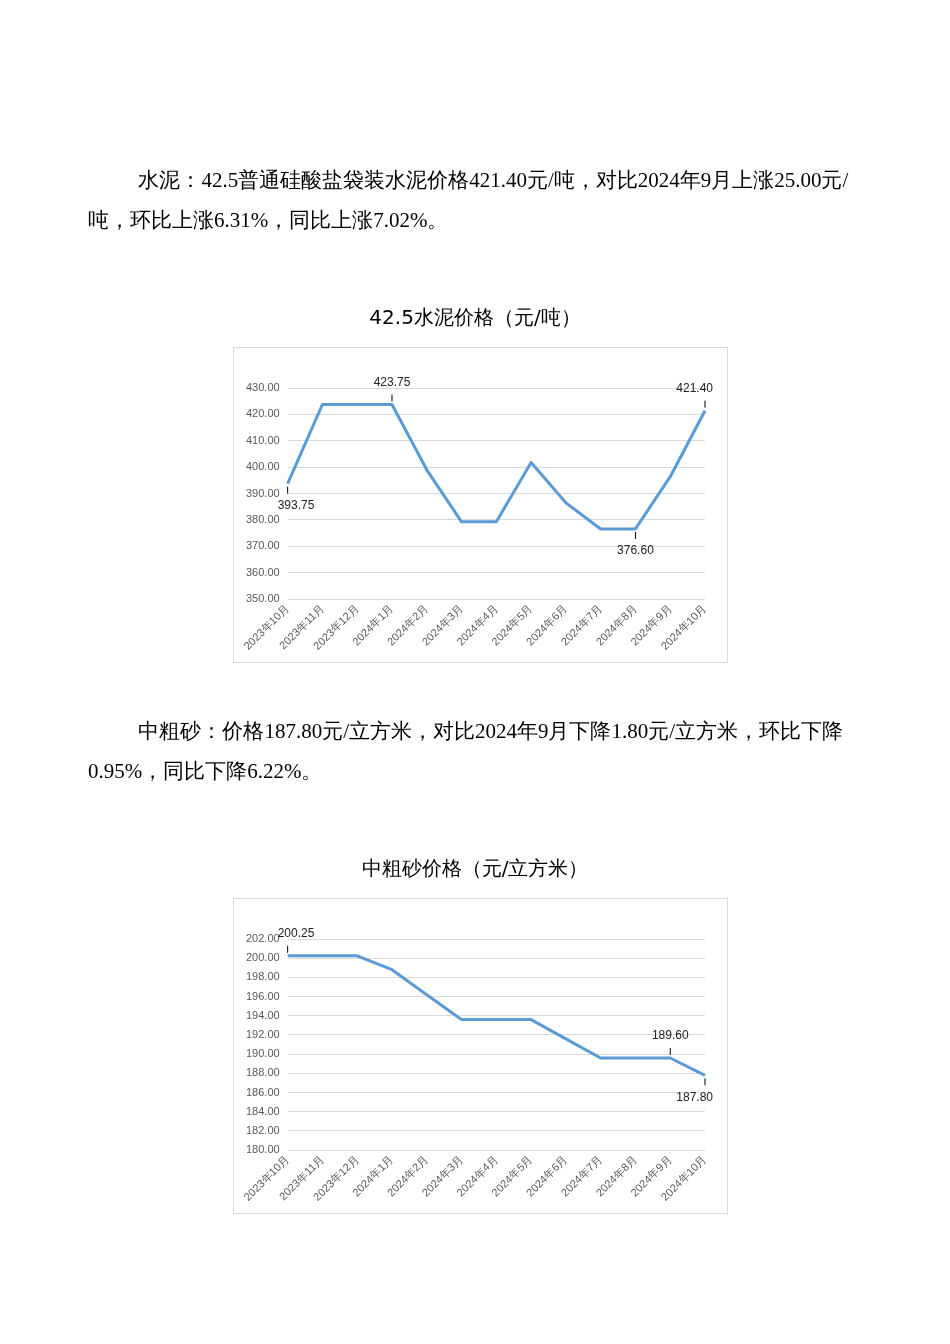 Image resolution: width=950 pixels, height=1344 pixels. What do you see at coordinates (262, 1072) in the screenshot?
I see `y-tick-label: 188.00` at bounding box center [262, 1072].